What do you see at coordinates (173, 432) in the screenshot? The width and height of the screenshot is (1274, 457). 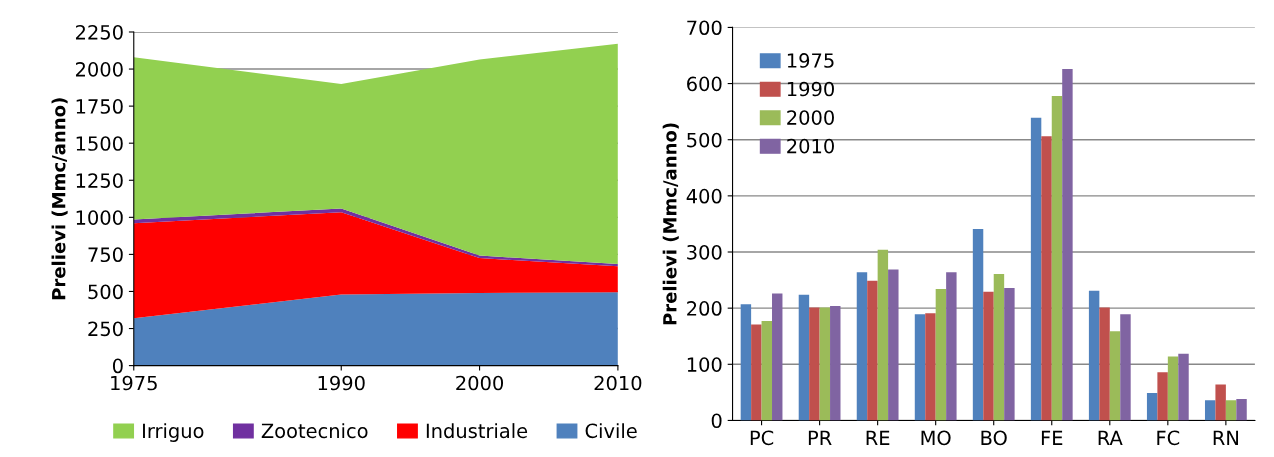 I see `legend-label: Irriguo` at bounding box center [173, 432].